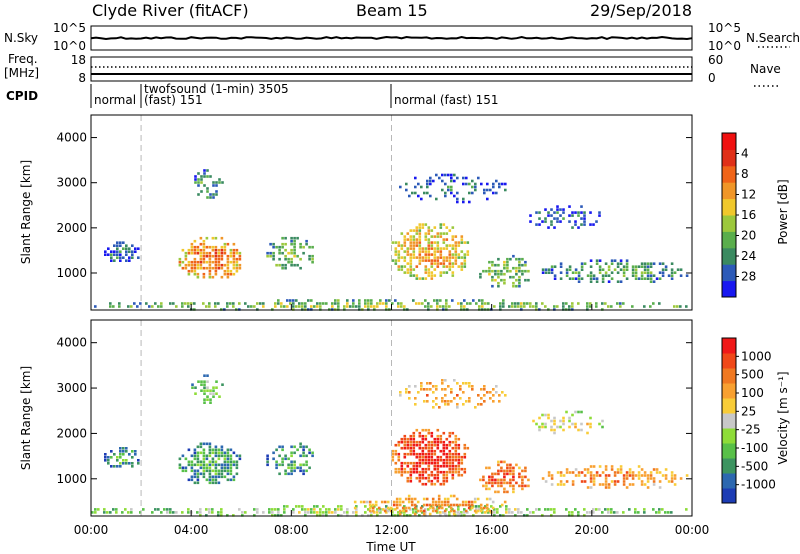 The height and width of the screenshot is (554, 800). What do you see at coordinates (69, 46) in the screenshot?
I see `nsky-tick-bottom: 10^0` at bounding box center [69, 46].